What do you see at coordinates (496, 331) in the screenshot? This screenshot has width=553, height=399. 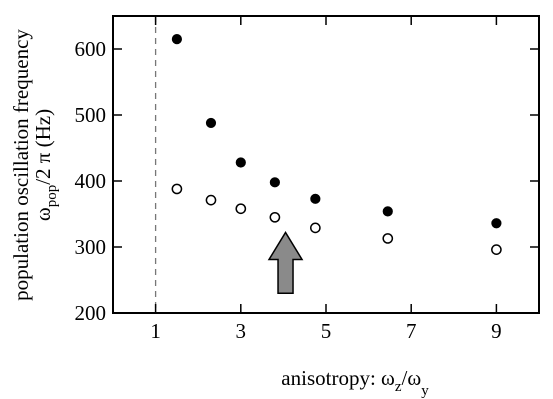 I see `x-tick-label: 9` at bounding box center [496, 331].